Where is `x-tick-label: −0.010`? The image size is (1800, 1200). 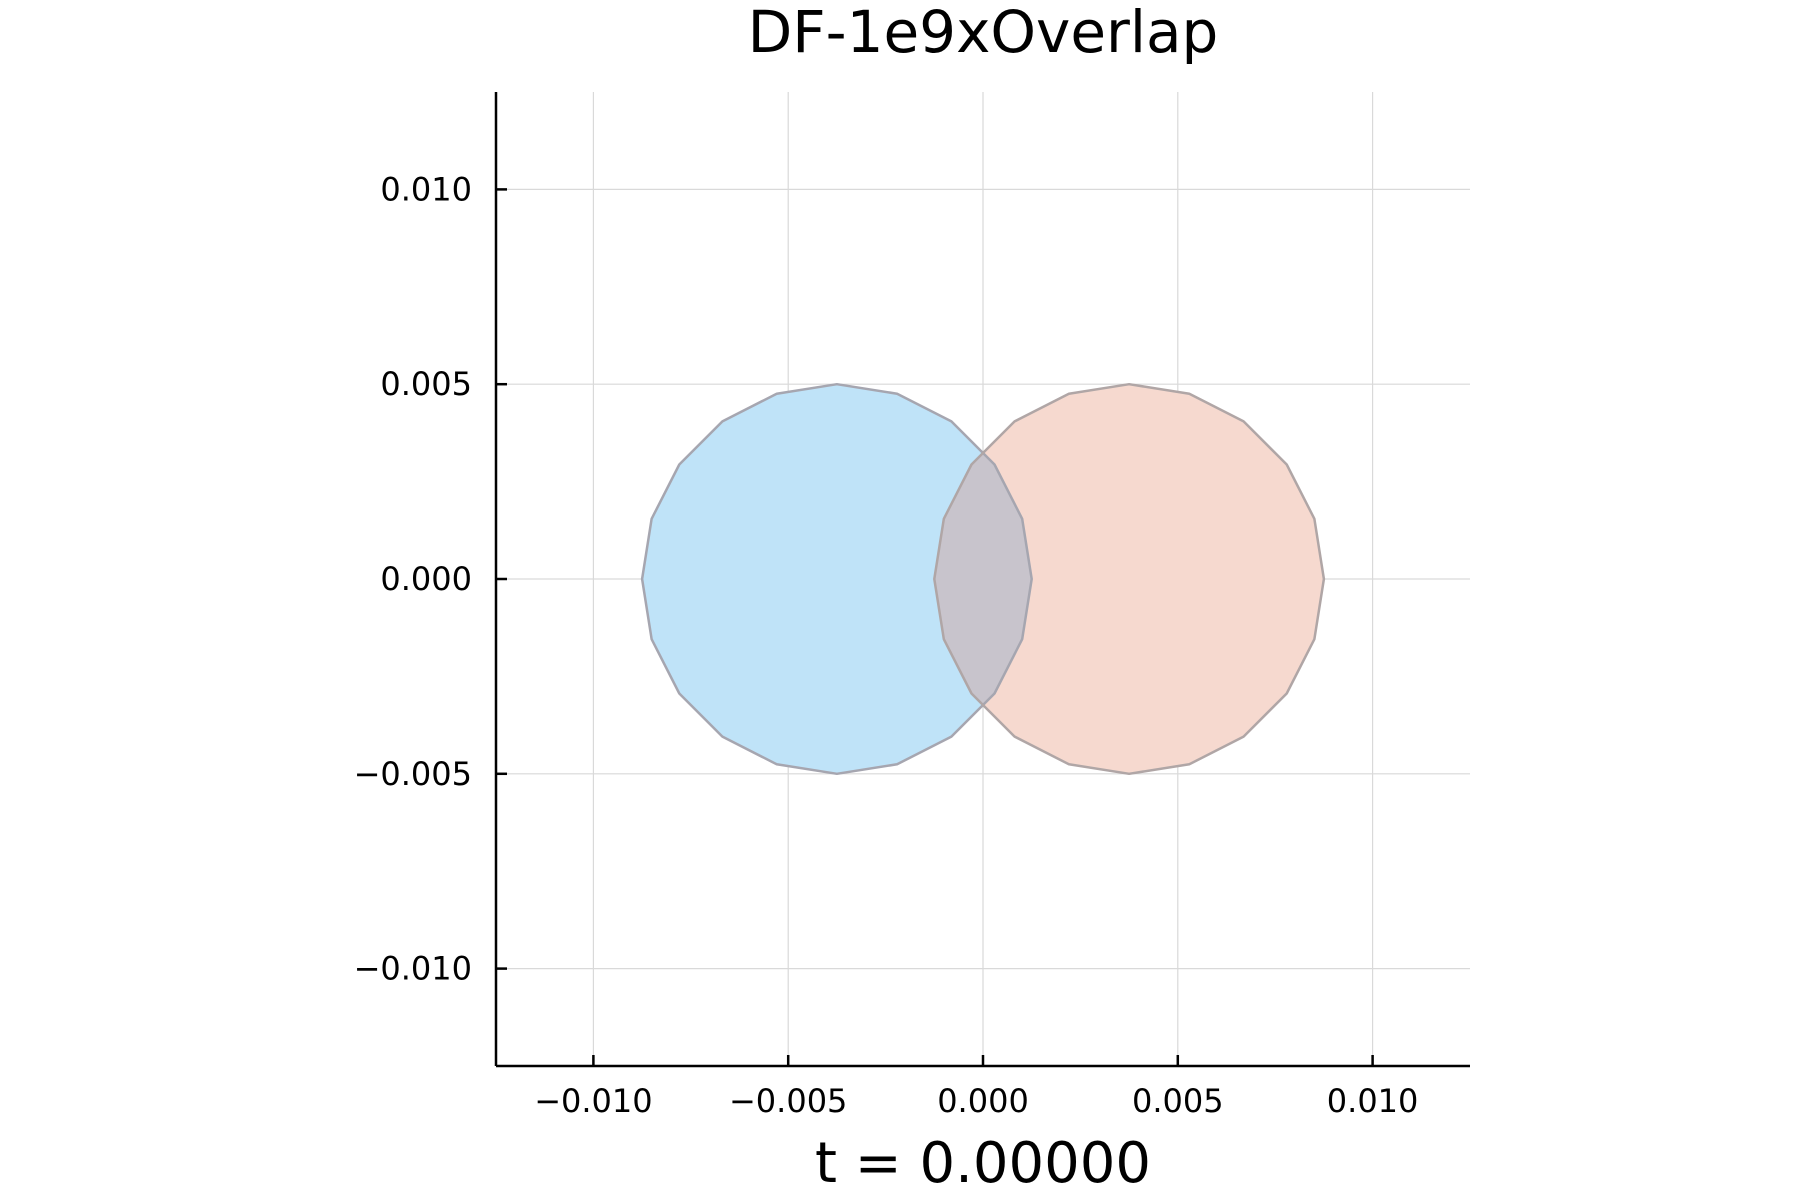 x-tick-label: −0.010 is located at coordinates (593, 1101).